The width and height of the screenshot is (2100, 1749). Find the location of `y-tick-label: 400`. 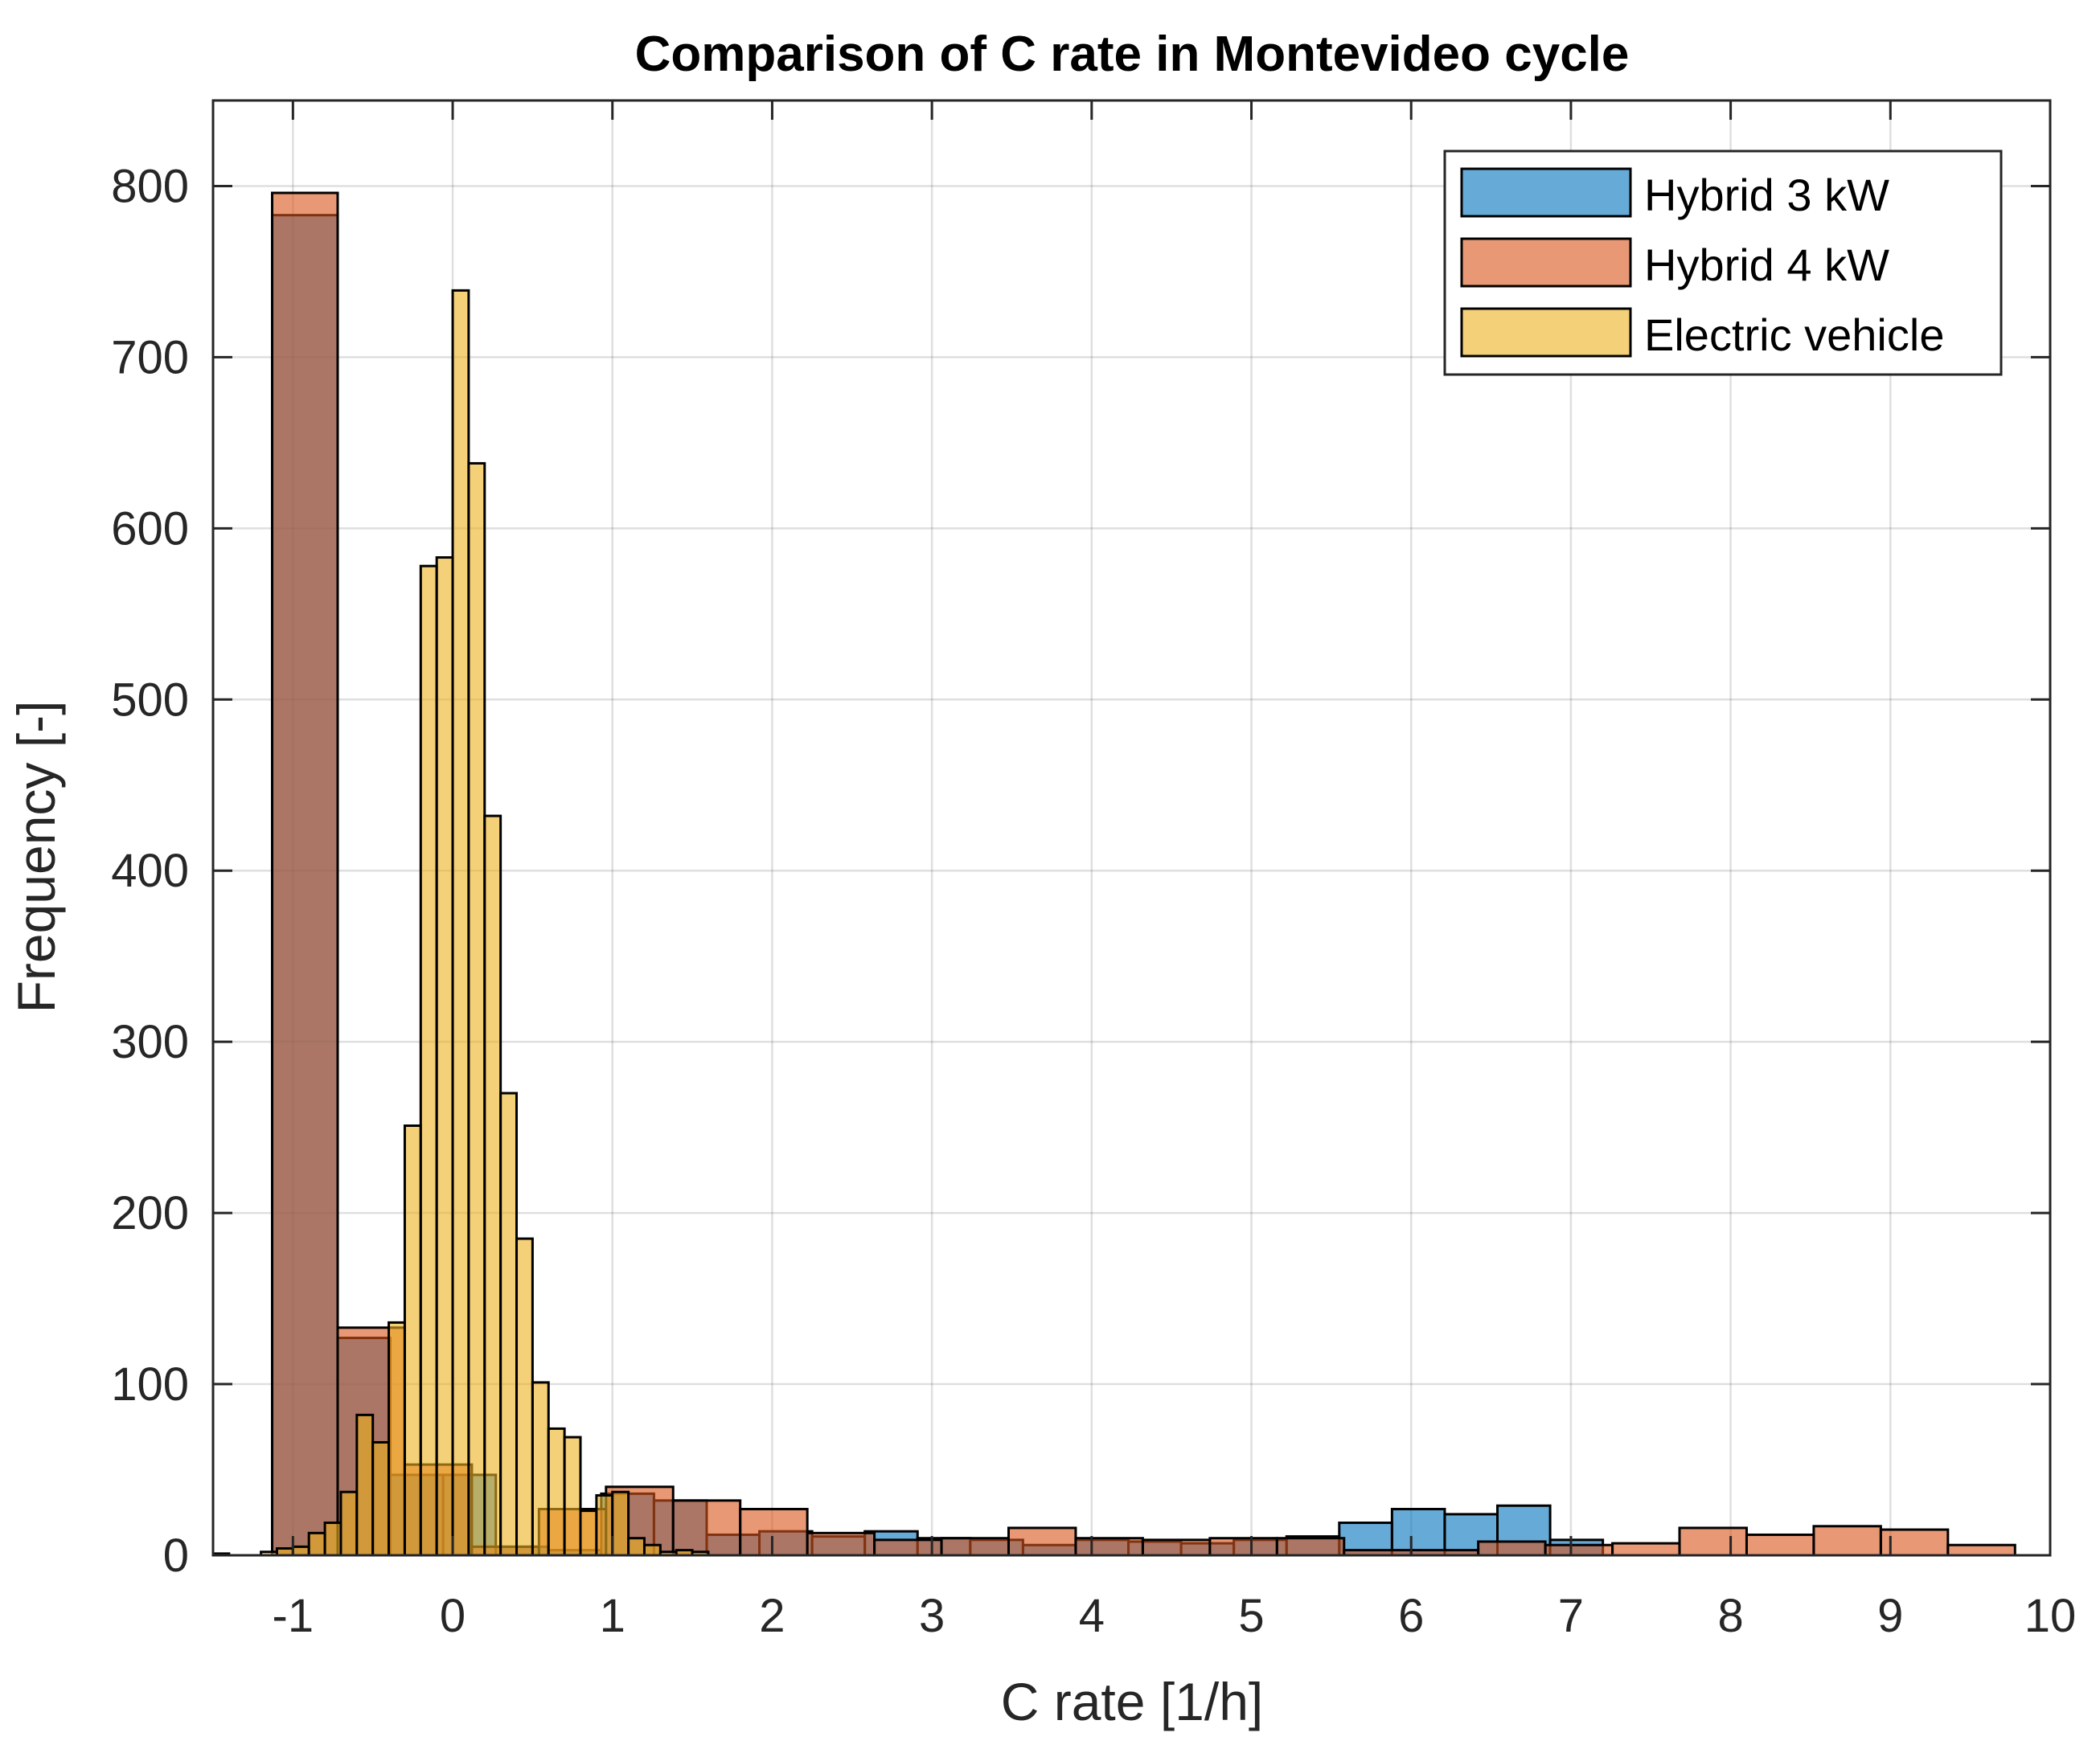

y-tick-label: 400 is located at coordinates (150, 871).